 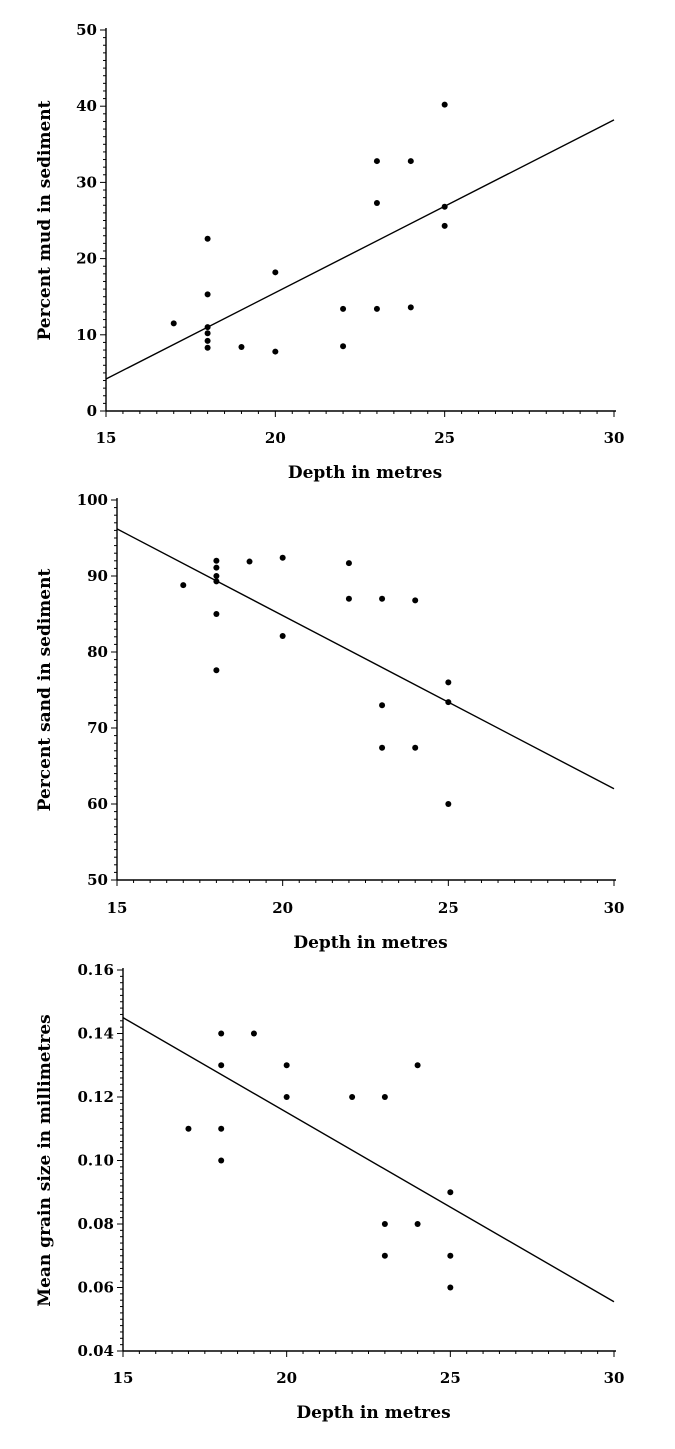 I want to click on y-axis-title: Percent mud in sediment, so click(x=45, y=220).